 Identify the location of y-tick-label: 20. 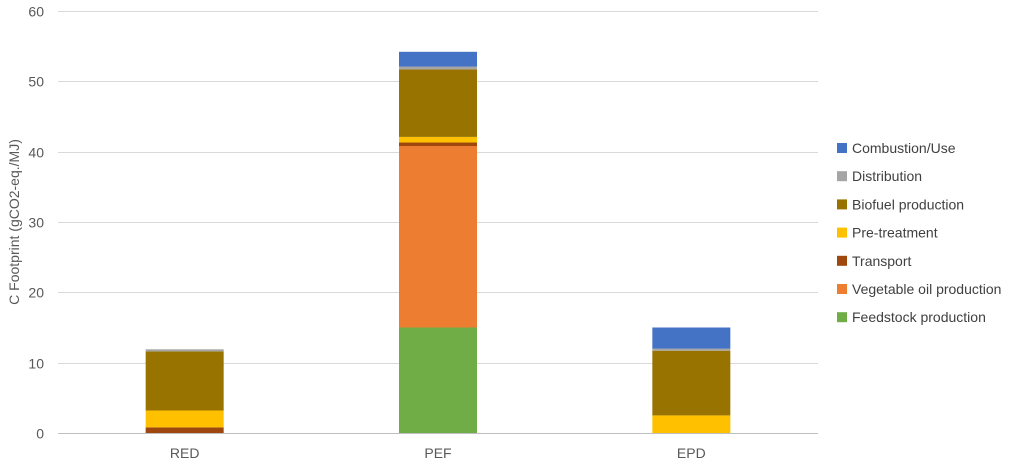
(36, 293).